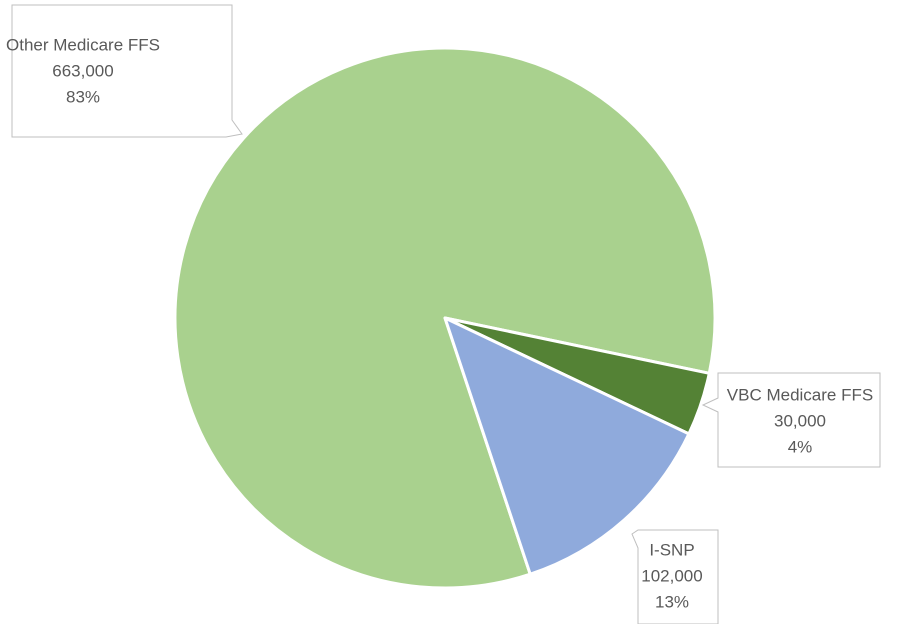  What do you see at coordinates (800, 446) in the screenshot?
I see `percent-label: 4%` at bounding box center [800, 446].